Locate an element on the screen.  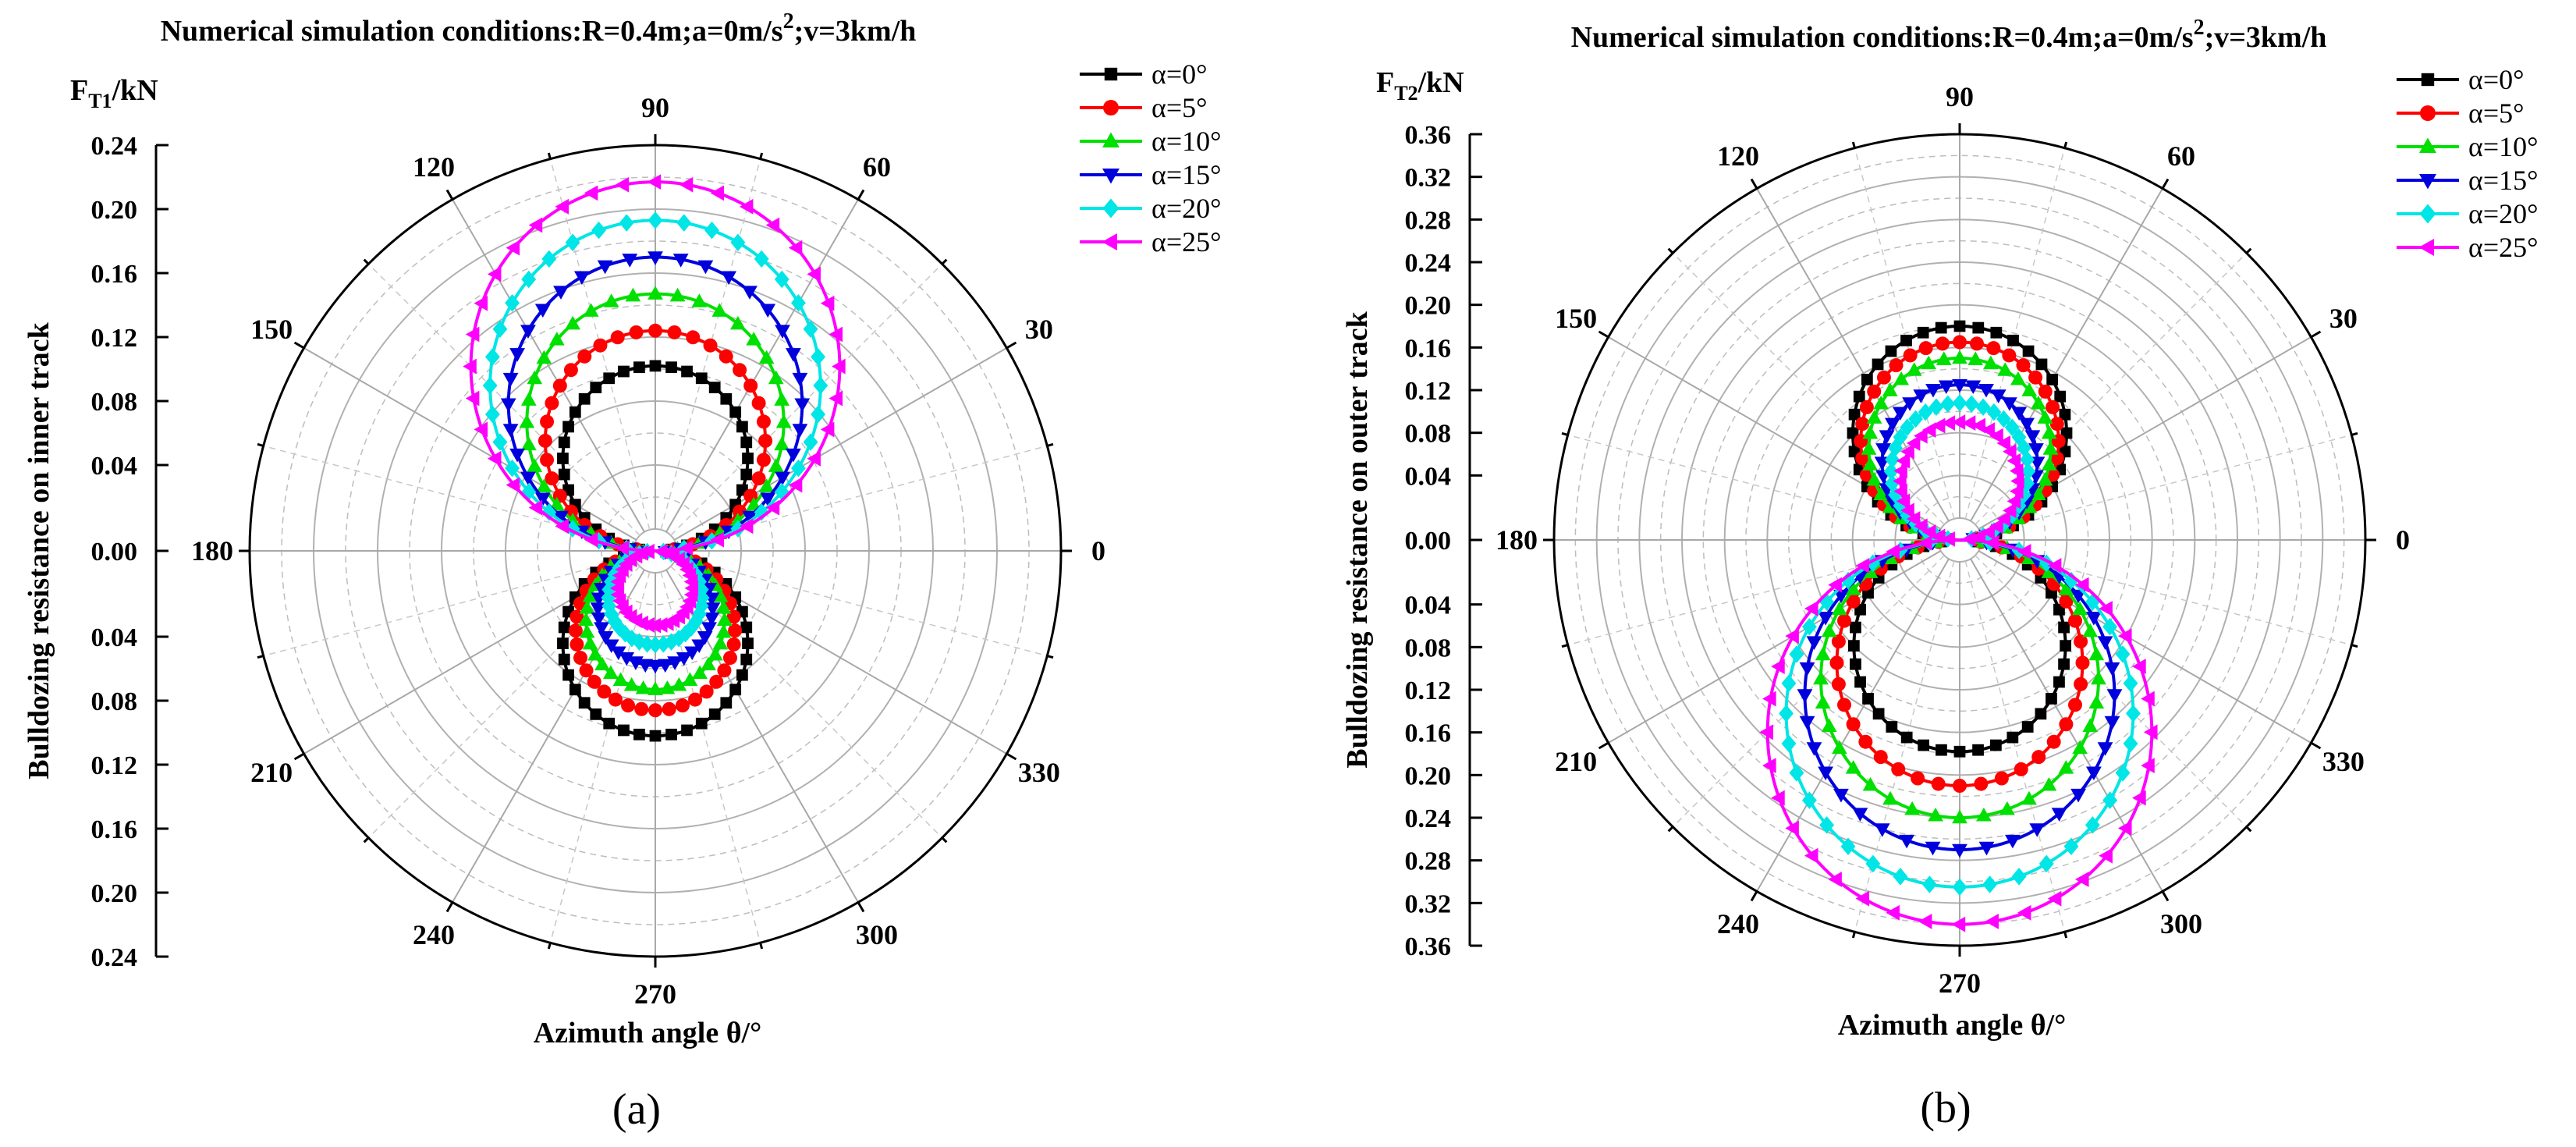
radial-tick-label: 0.12 is located at coordinates (1428, 690).